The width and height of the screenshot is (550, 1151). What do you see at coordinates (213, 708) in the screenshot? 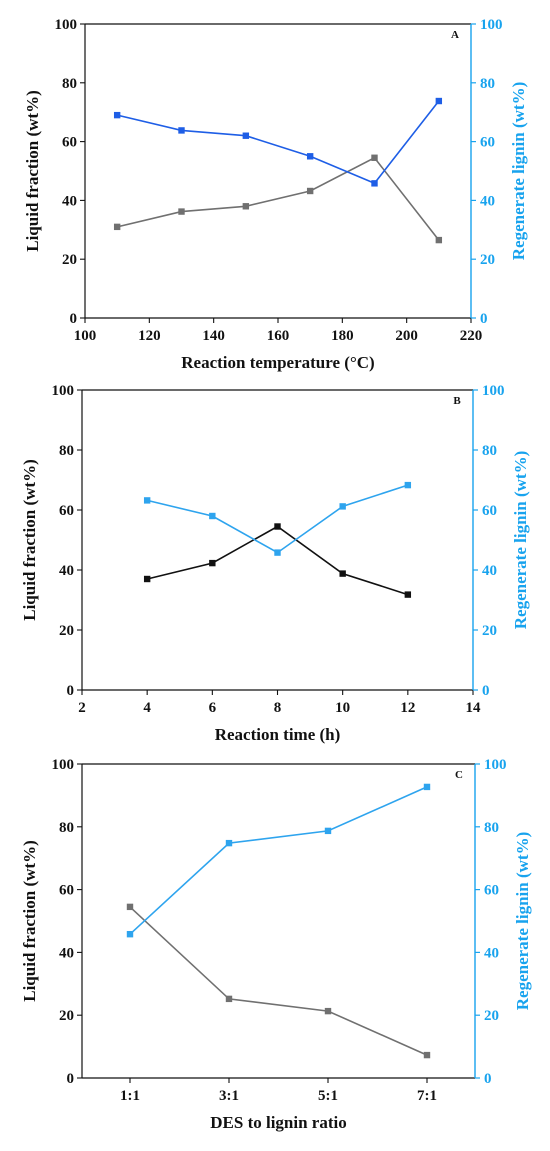
I see `x-tick-label: 6` at bounding box center [213, 708].